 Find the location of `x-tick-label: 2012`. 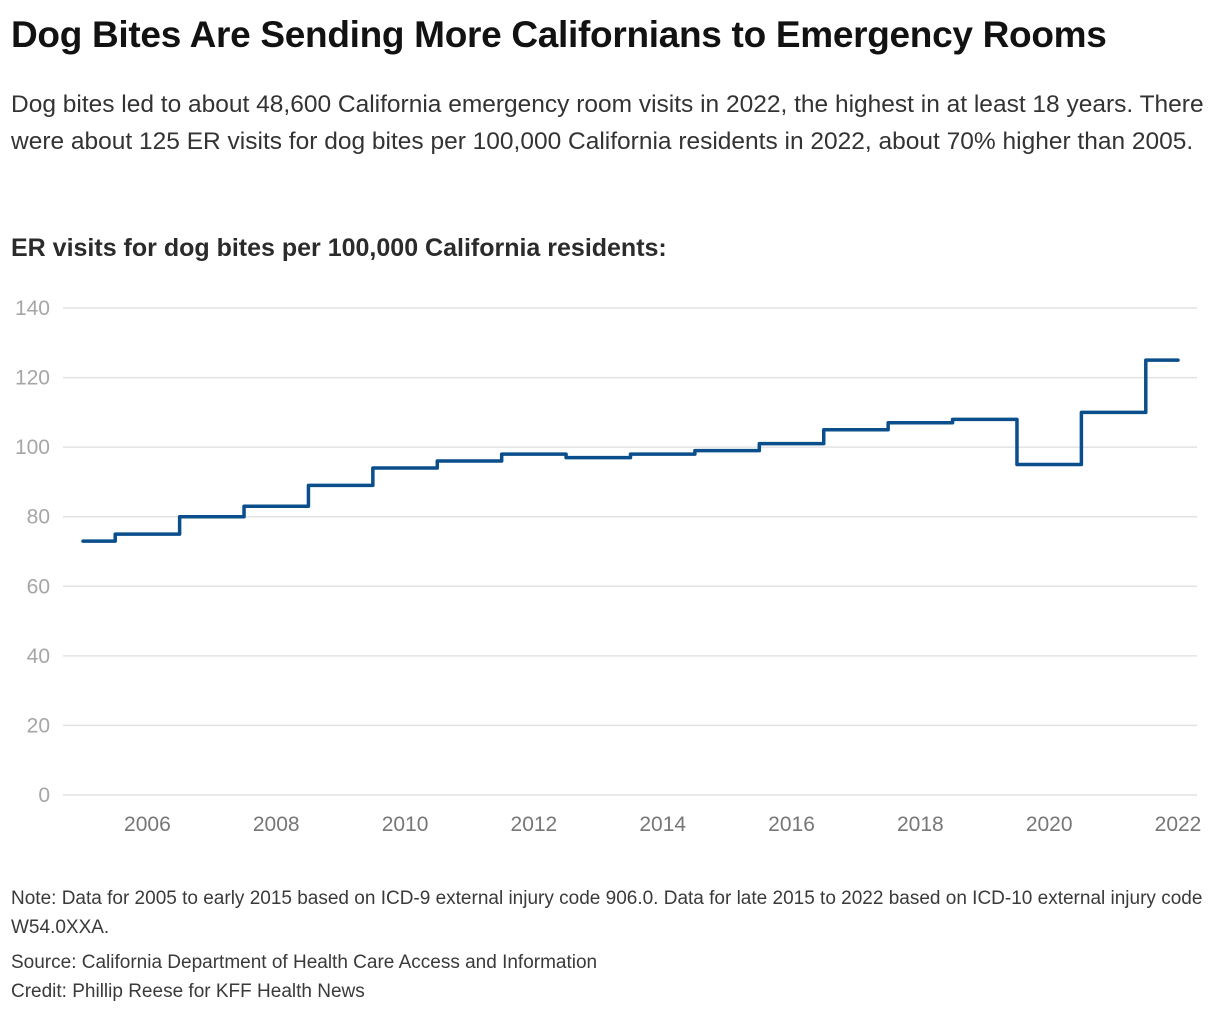

x-tick-label: 2012 is located at coordinates (534, 824).